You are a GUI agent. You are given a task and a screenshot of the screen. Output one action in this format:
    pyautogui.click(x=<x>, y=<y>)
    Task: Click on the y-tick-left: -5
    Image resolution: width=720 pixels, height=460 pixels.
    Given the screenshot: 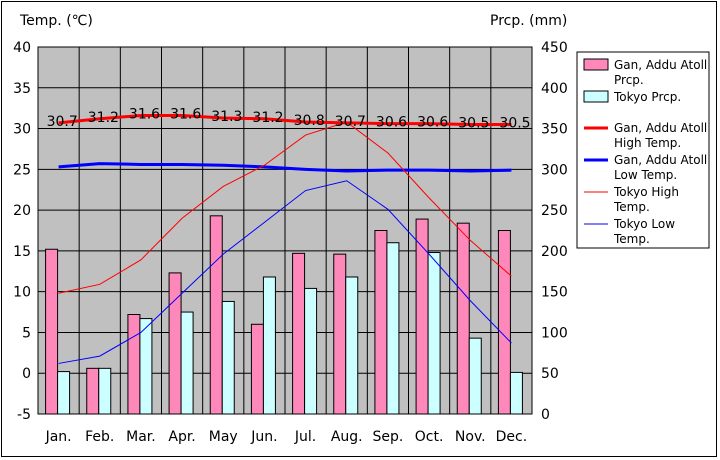 What is the action you would take?
    pyautogui.click(x=24, y=415)
    